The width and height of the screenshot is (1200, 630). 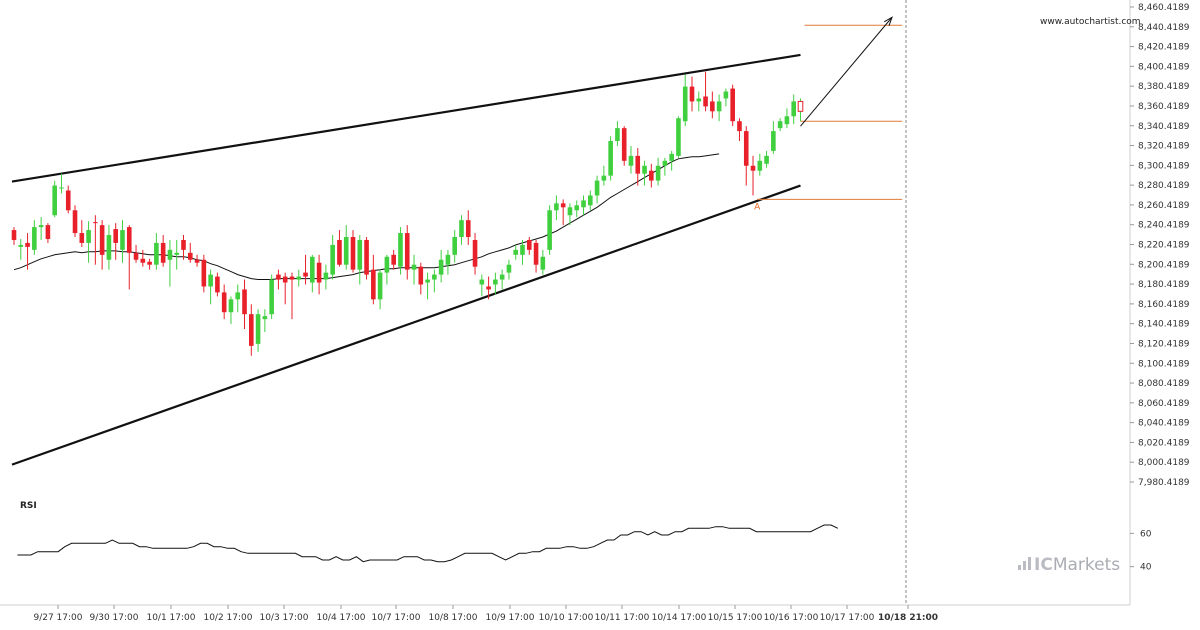 I want to click on x-tick-label: 10/9 17:00, so click(x=509, y=618).